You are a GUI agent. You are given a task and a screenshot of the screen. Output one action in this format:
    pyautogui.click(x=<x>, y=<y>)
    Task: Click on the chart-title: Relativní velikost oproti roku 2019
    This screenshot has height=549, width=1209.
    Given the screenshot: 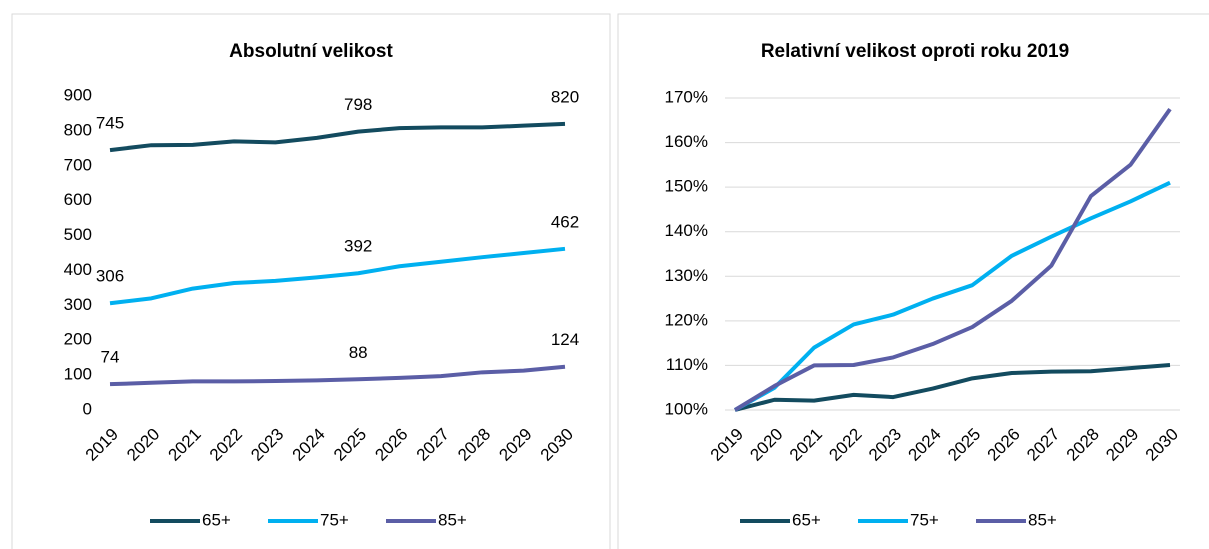 What is the action you would take?
    pyautogui.click(x=915, y=51)
    